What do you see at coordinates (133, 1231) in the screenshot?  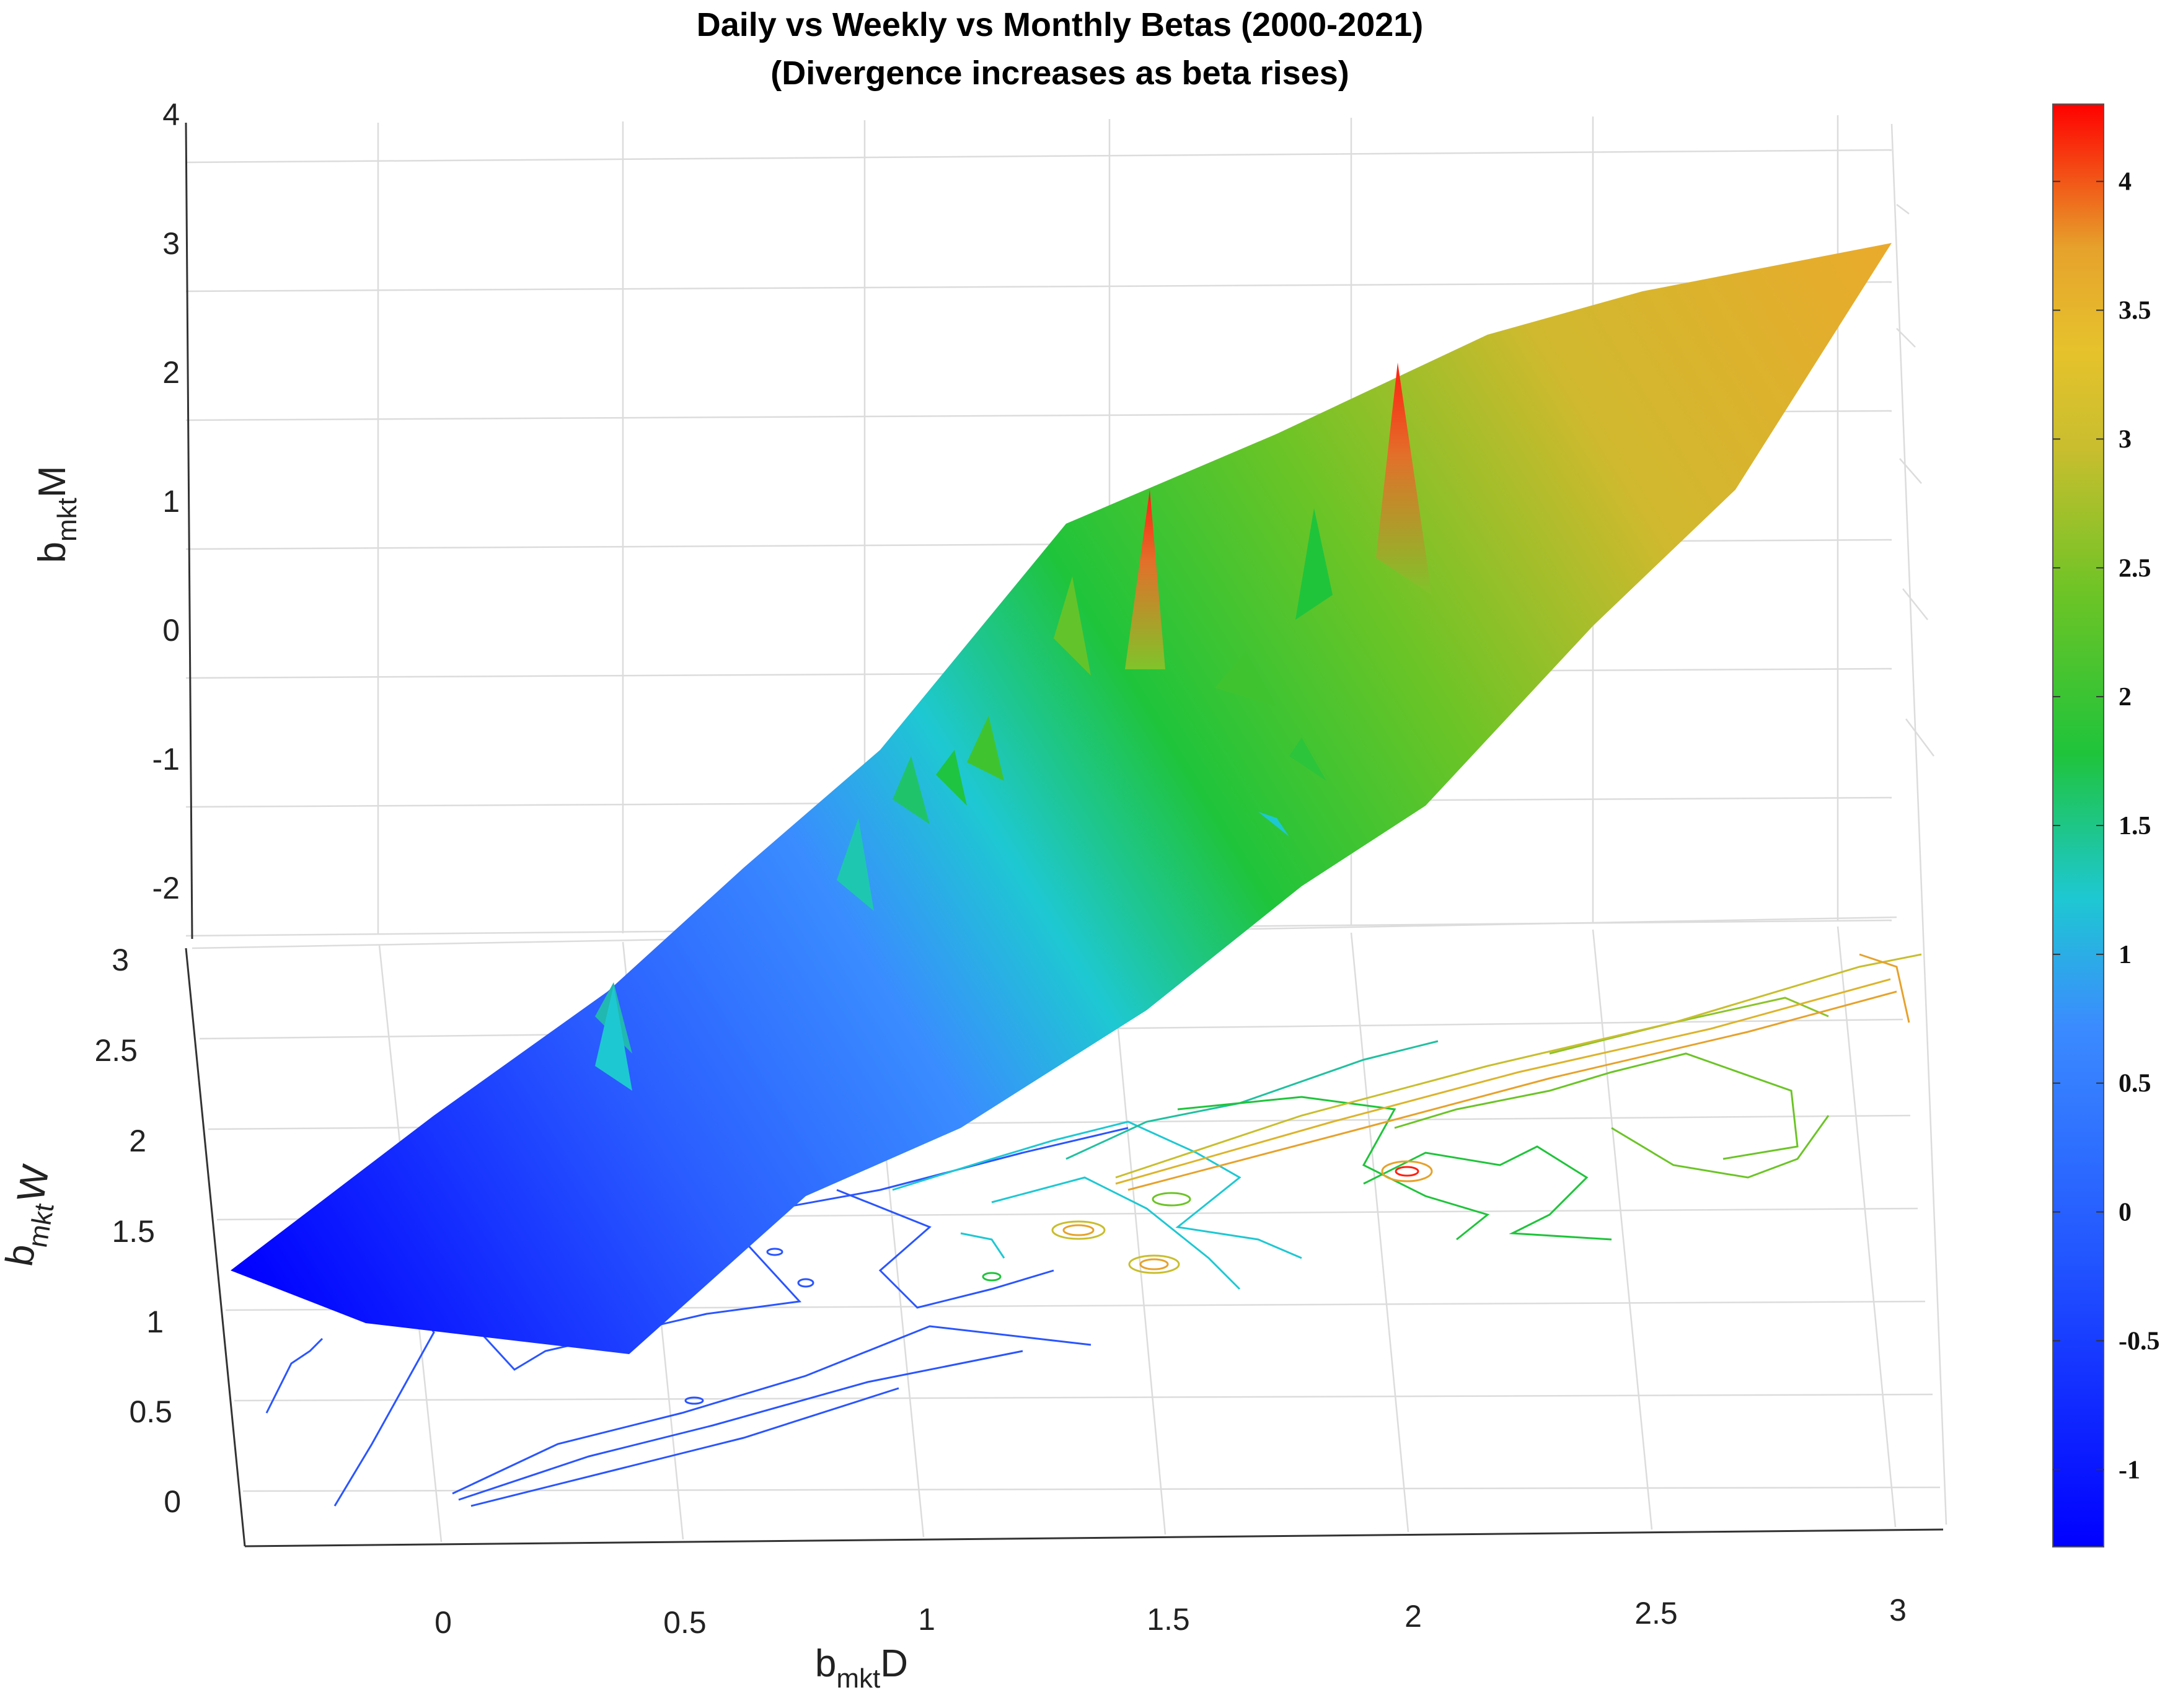 I see `y-tick-label: 1.5` at bounding box center [133, 1231].